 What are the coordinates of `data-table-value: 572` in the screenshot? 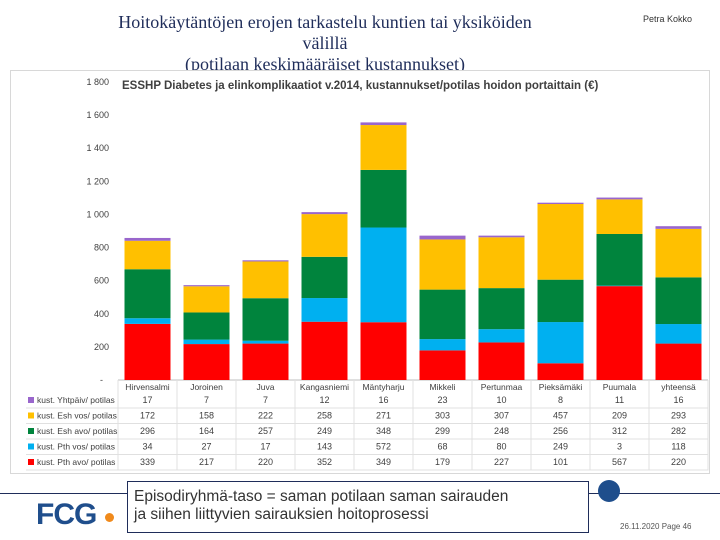 It's located at (383, 447).